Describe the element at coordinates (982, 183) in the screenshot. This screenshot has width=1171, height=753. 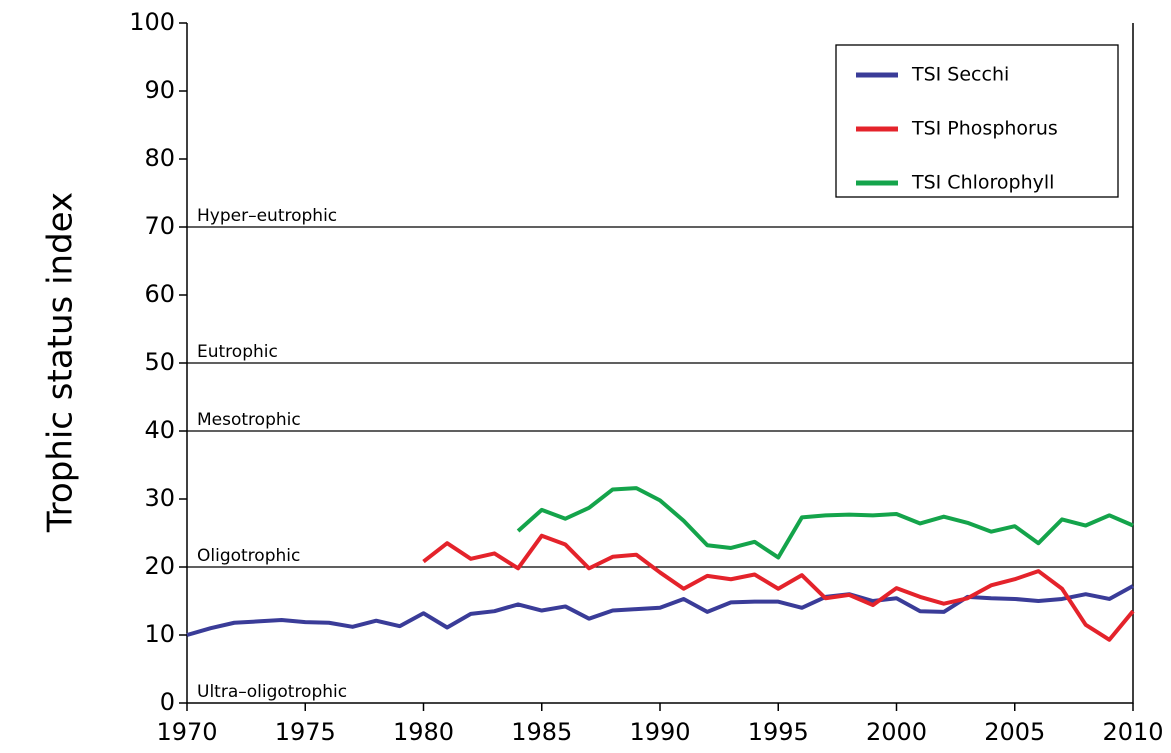
I see `legend-label: TSI Chlorophyll` at that location.